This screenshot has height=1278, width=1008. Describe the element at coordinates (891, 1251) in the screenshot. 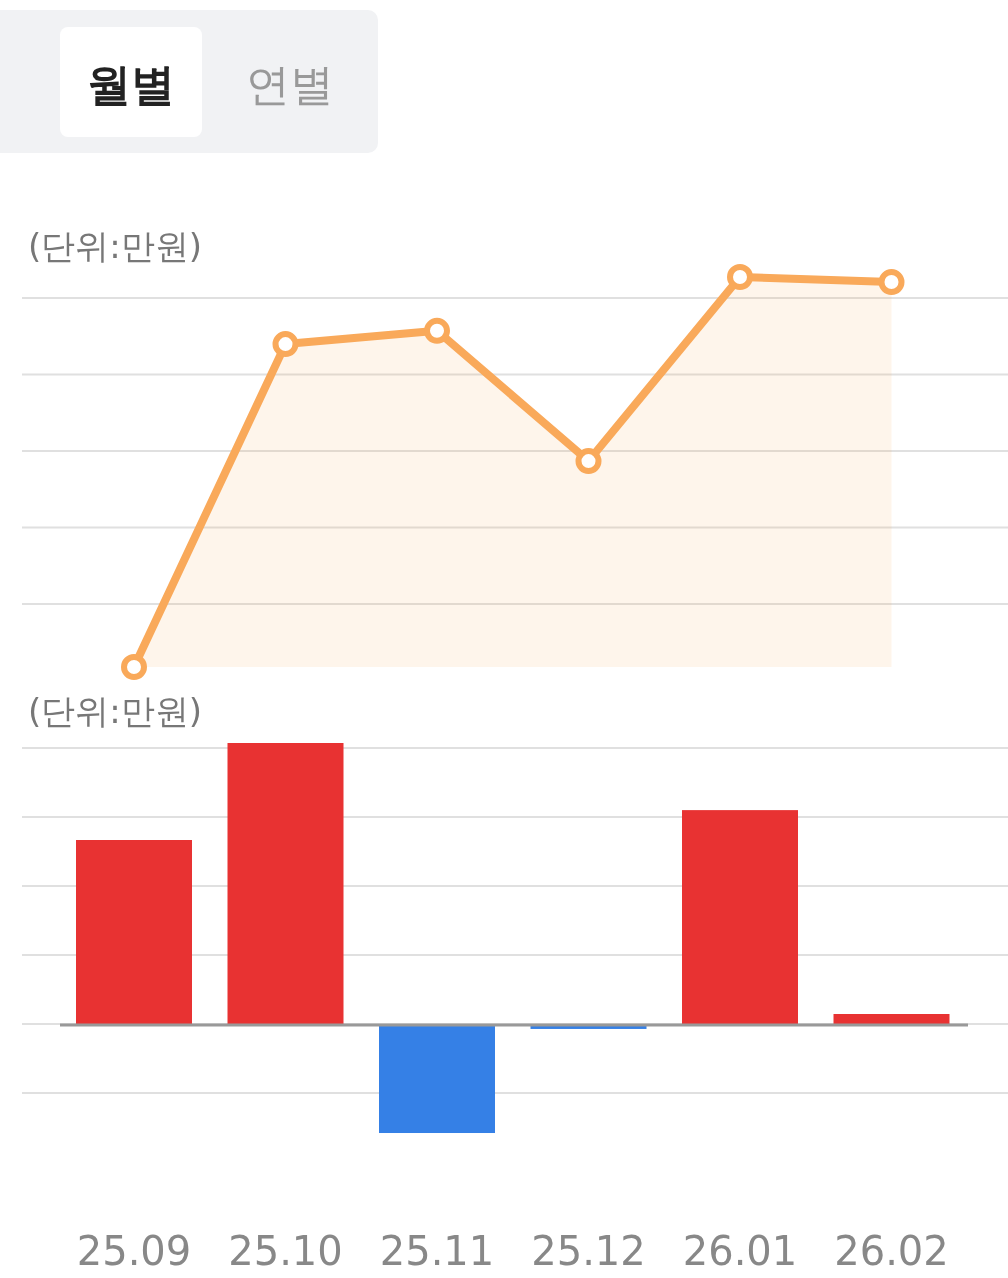

I see `x-tick-label: 26.02` at that location.